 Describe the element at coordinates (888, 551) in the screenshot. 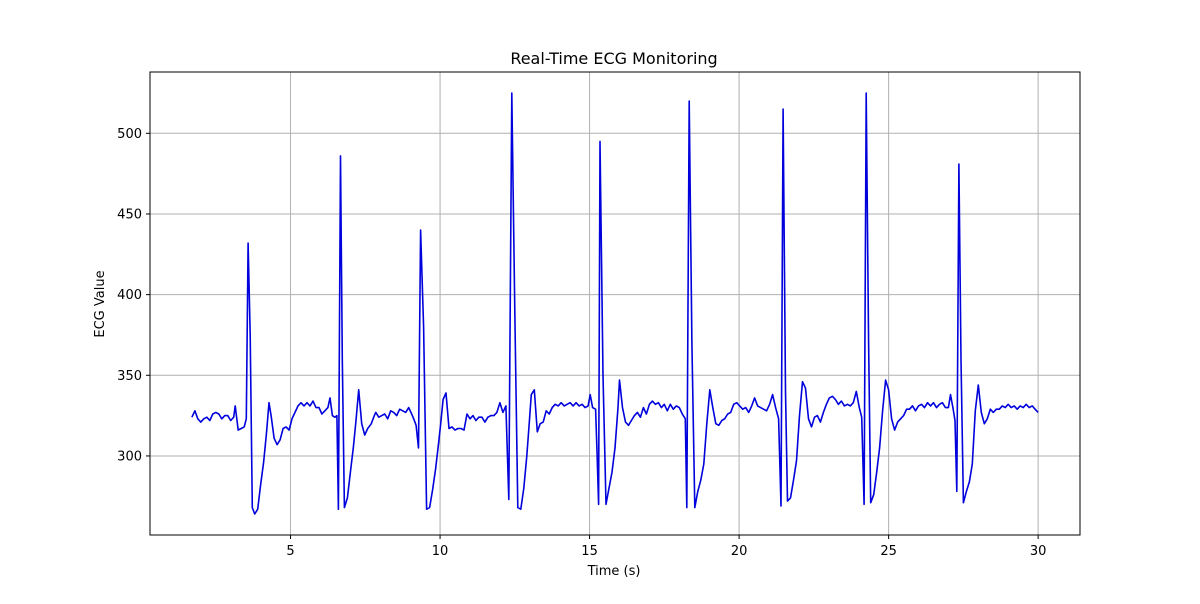

I see `x-tick-label: 25` at that location.